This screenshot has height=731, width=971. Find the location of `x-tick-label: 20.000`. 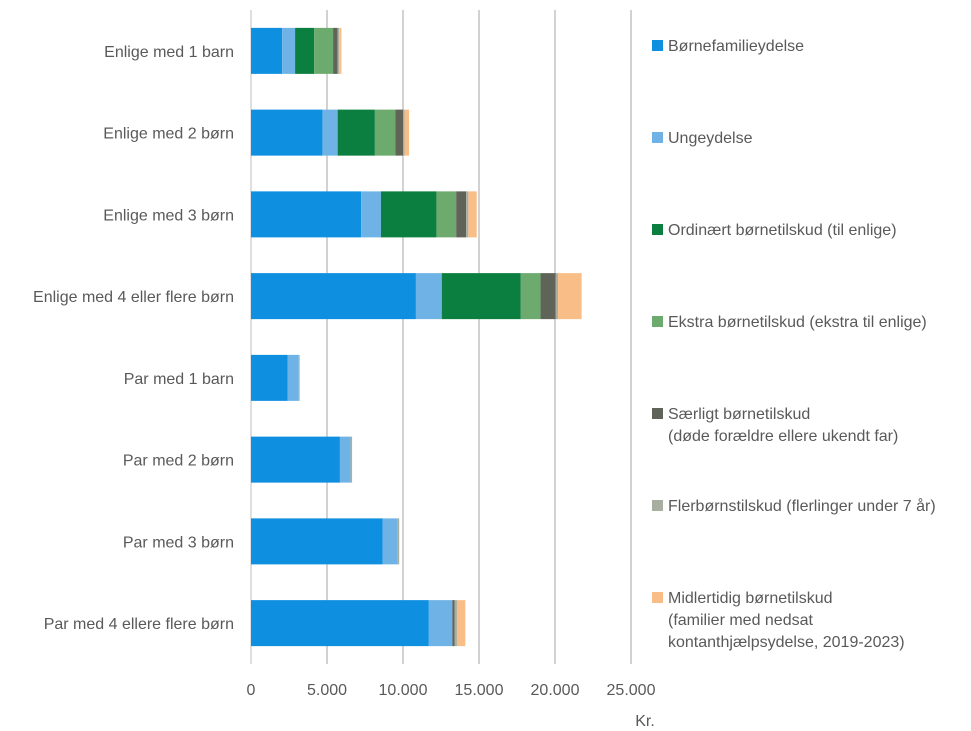

x-tick-label: 20.000 is located at coordinates (555, 690).